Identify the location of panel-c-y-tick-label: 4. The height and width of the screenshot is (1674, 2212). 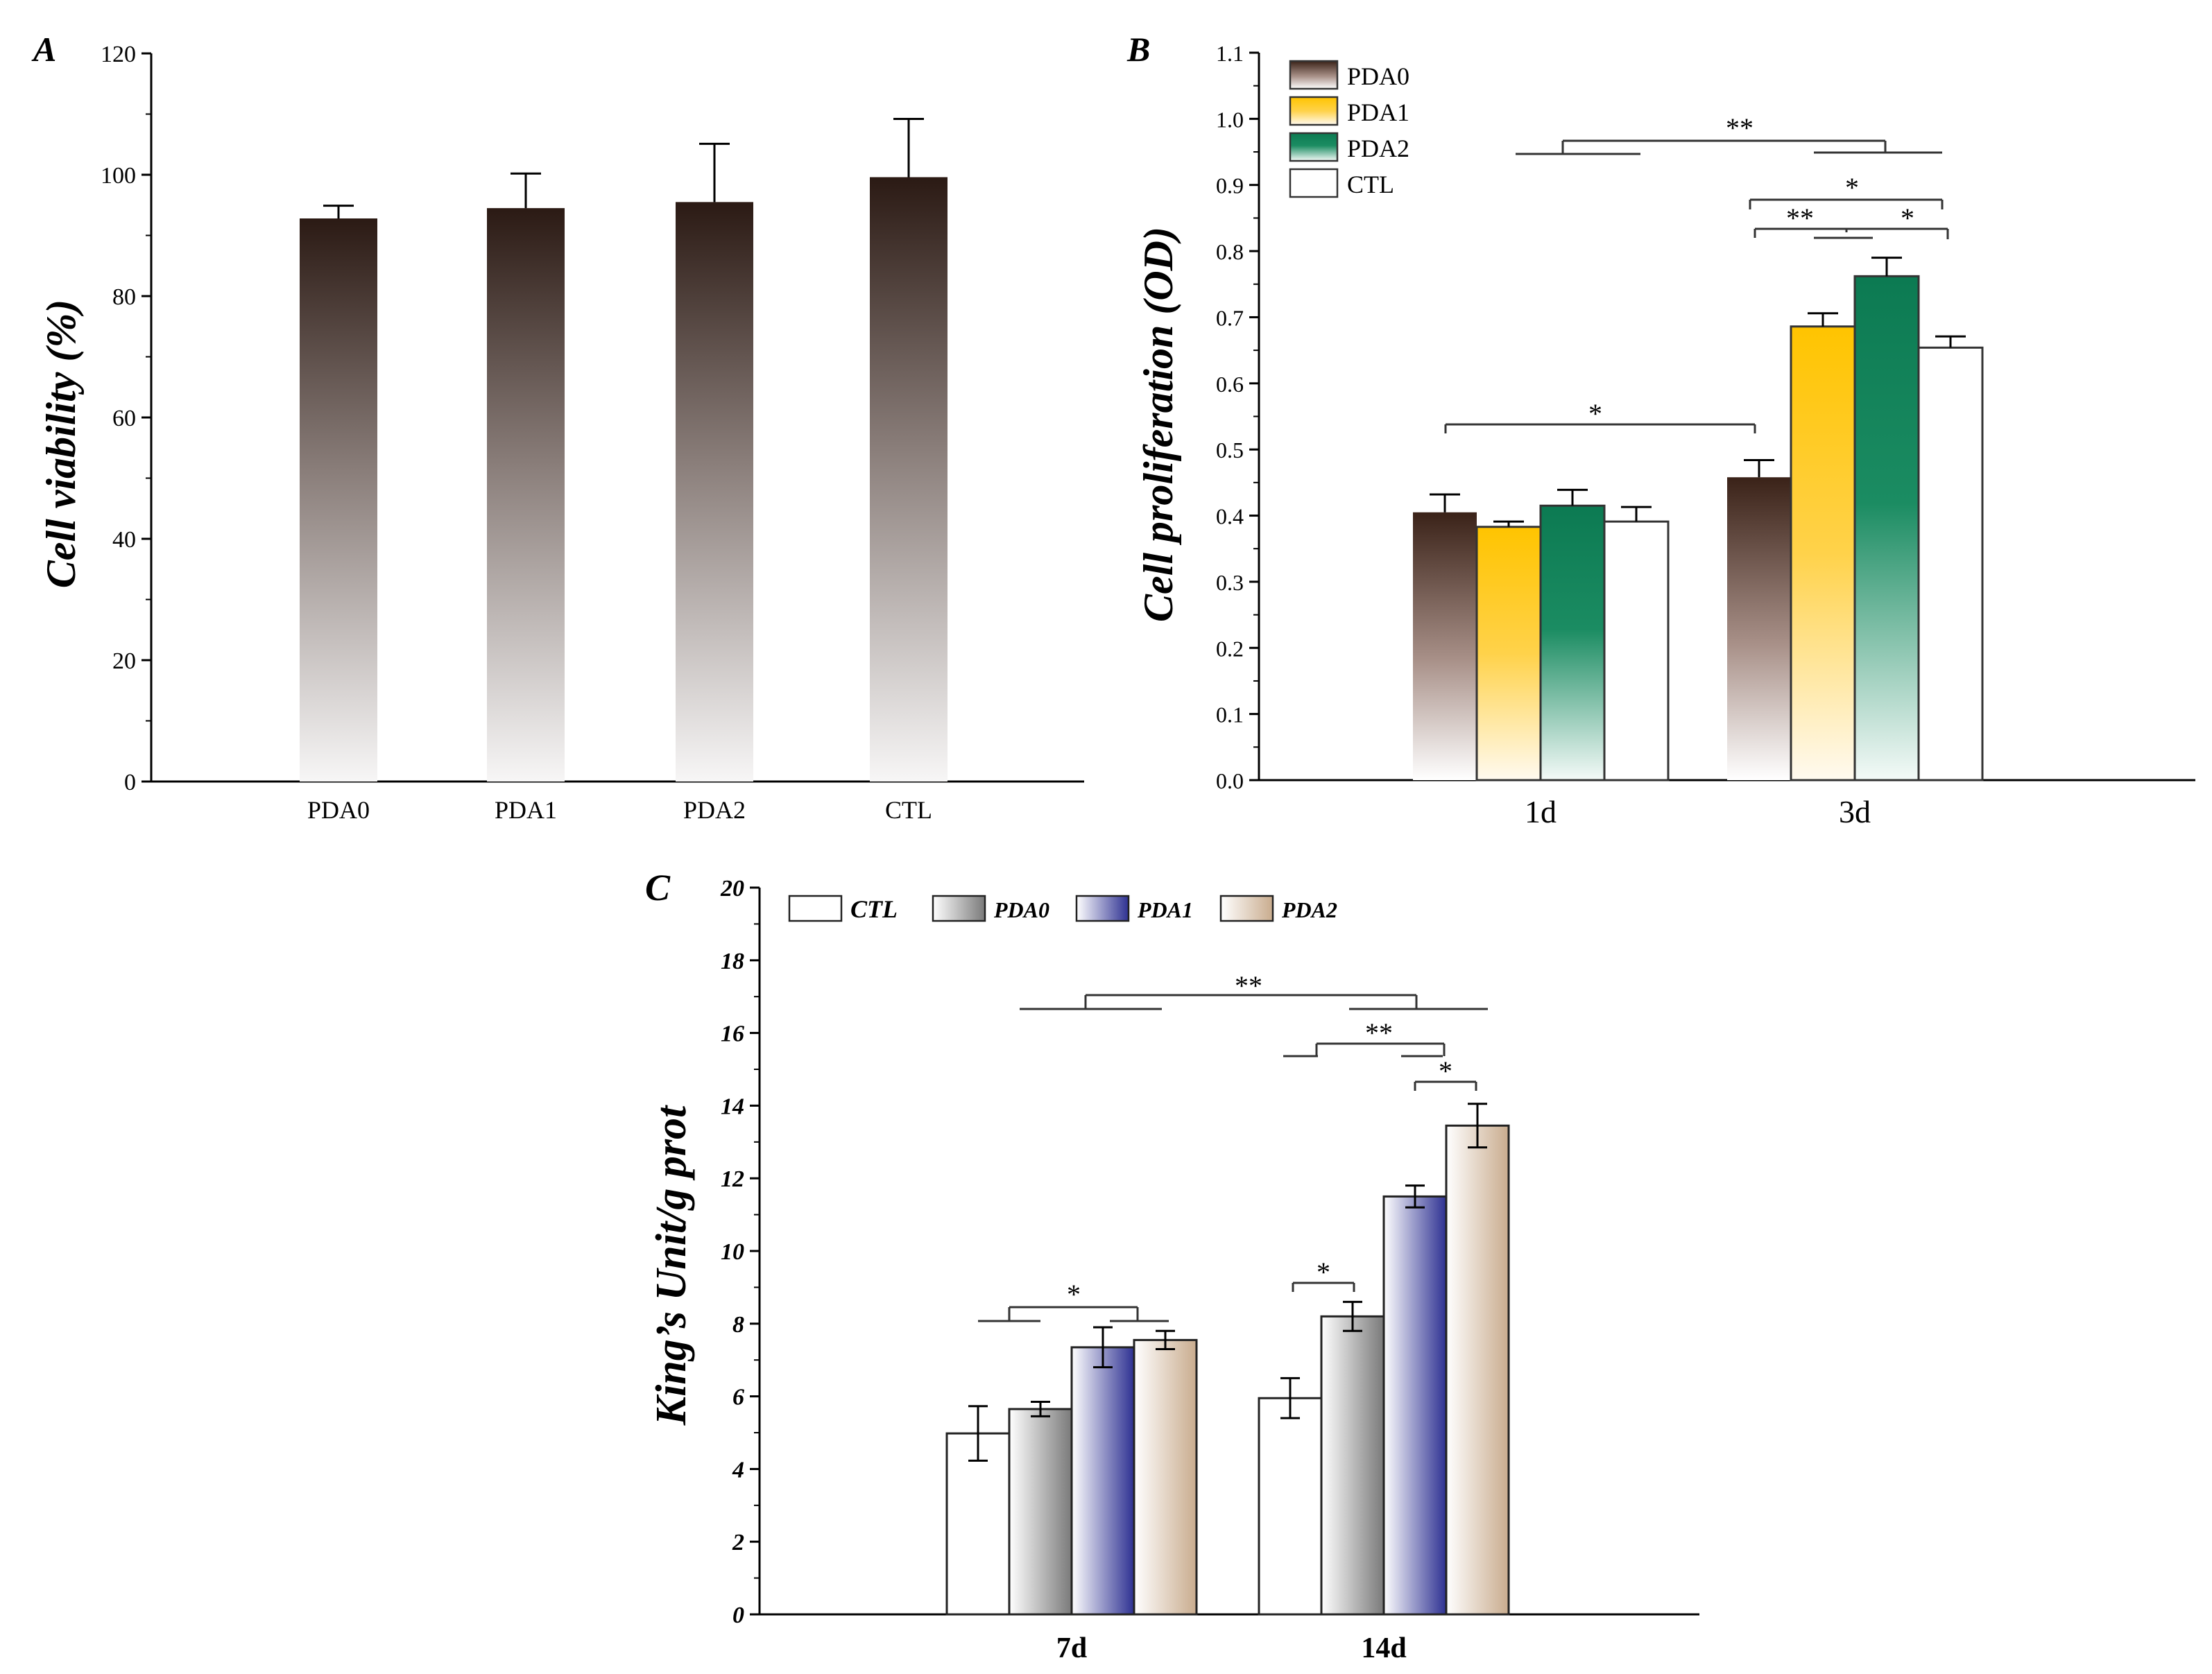
(738, 1470).